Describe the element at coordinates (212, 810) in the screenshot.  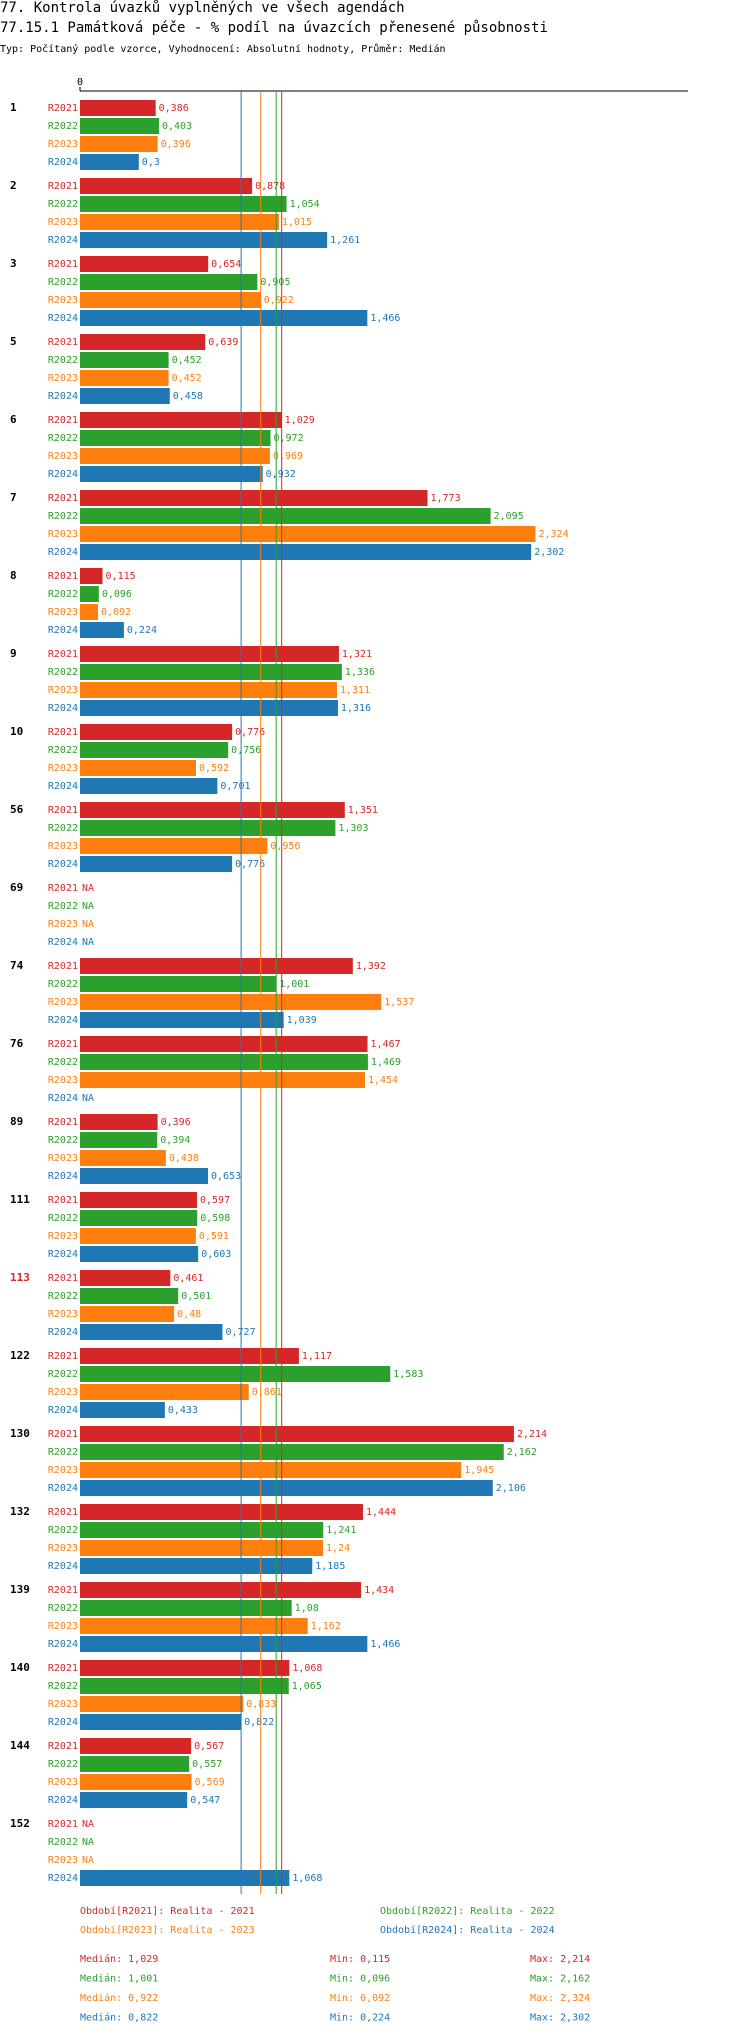
I see `bar-56-R2021` at that location.